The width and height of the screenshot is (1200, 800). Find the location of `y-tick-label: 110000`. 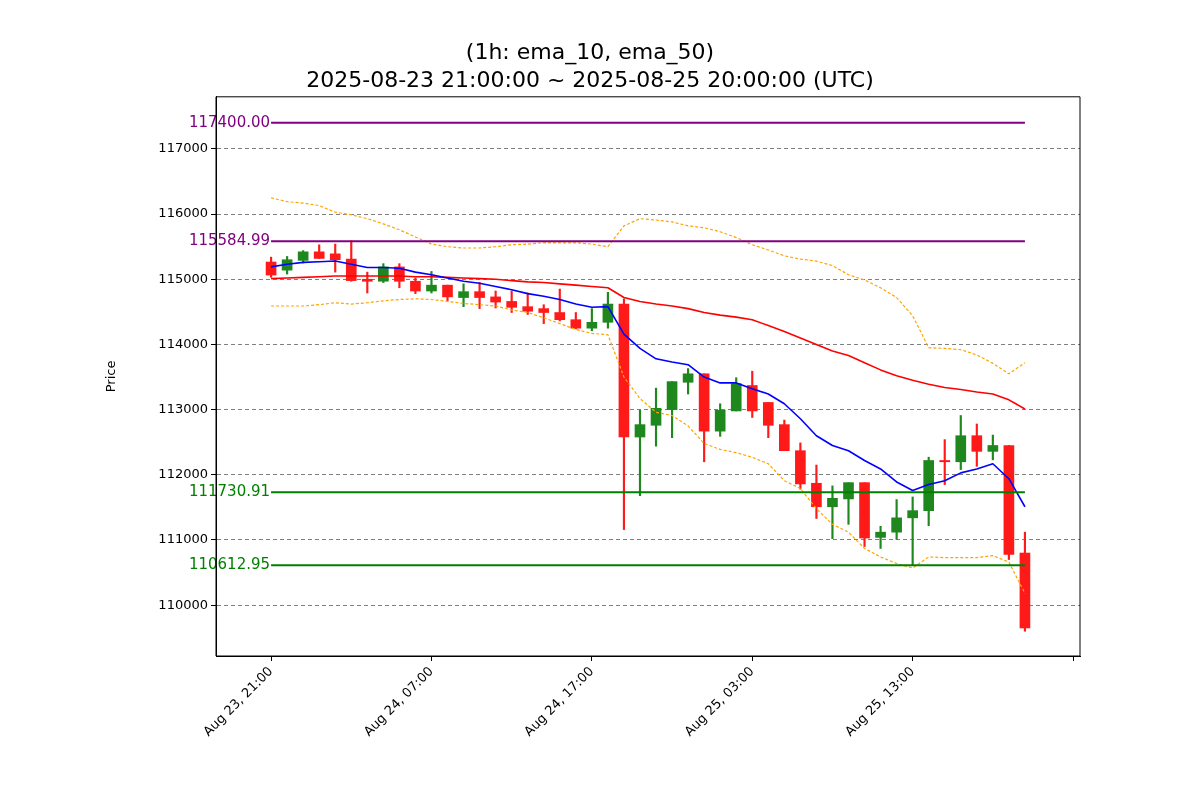

y-tick-label: 110000 is located at coordinates (183, 604).